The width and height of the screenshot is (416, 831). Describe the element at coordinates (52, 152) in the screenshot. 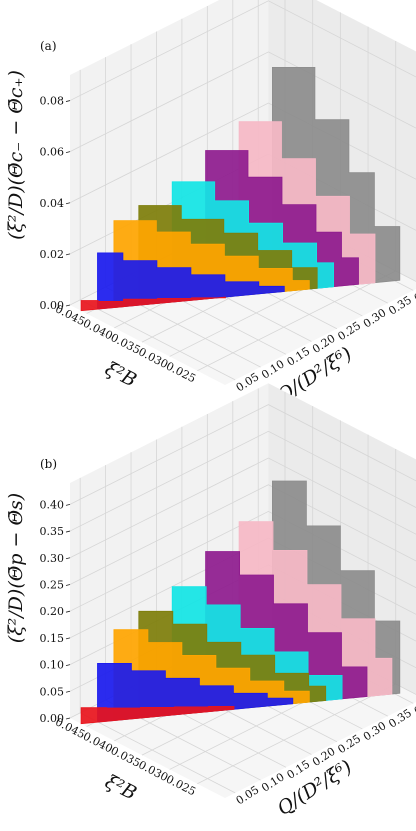

I see `z-tick-label: 0.06` at that location.